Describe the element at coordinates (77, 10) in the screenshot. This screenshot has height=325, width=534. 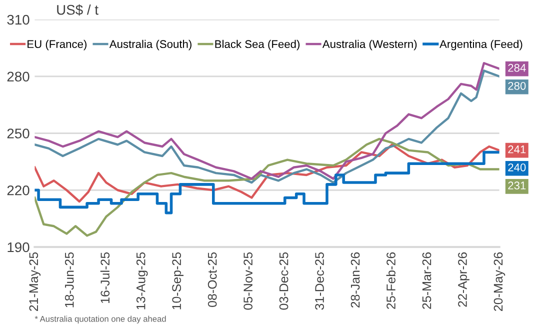
I see `y-axis-title: US$ / t` at that location.